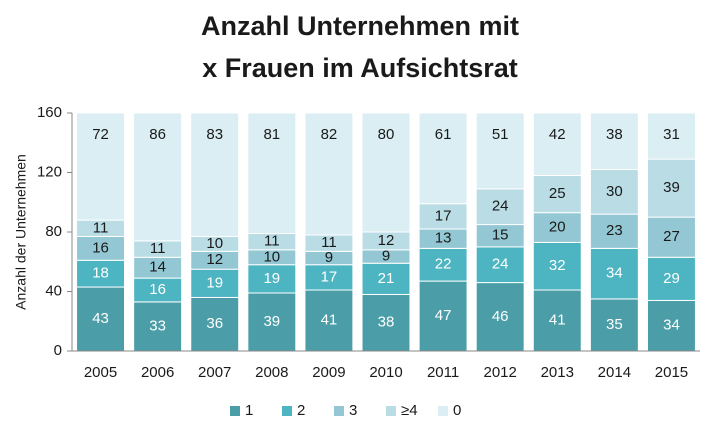  What do you see at coordinates (58, 350) in the screenshot?
I see `y-tick-label: 0` at bounding box center [58, 350].